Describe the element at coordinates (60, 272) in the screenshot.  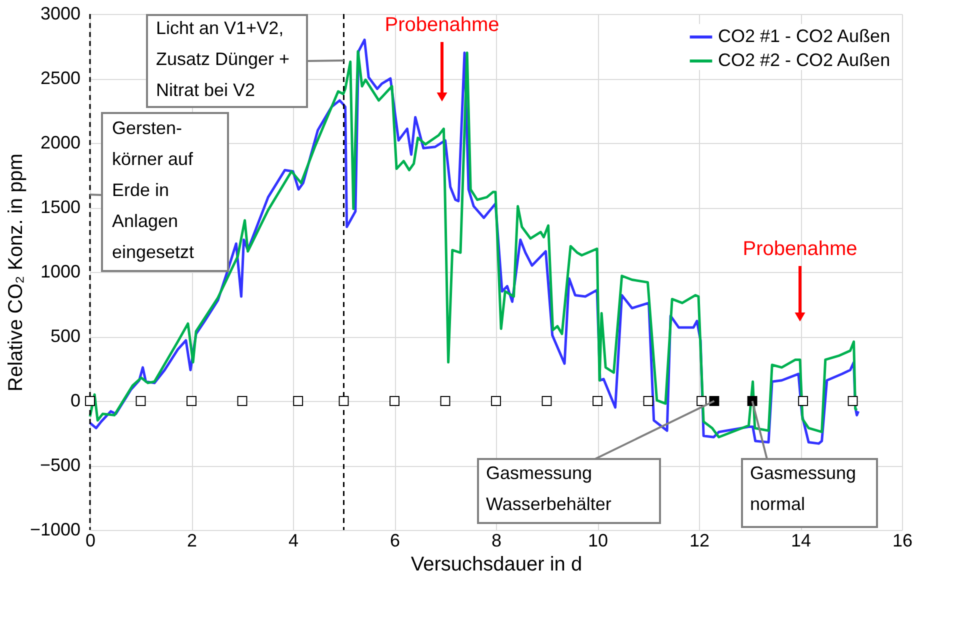
I see `y-tick-label: 1000` at that location.